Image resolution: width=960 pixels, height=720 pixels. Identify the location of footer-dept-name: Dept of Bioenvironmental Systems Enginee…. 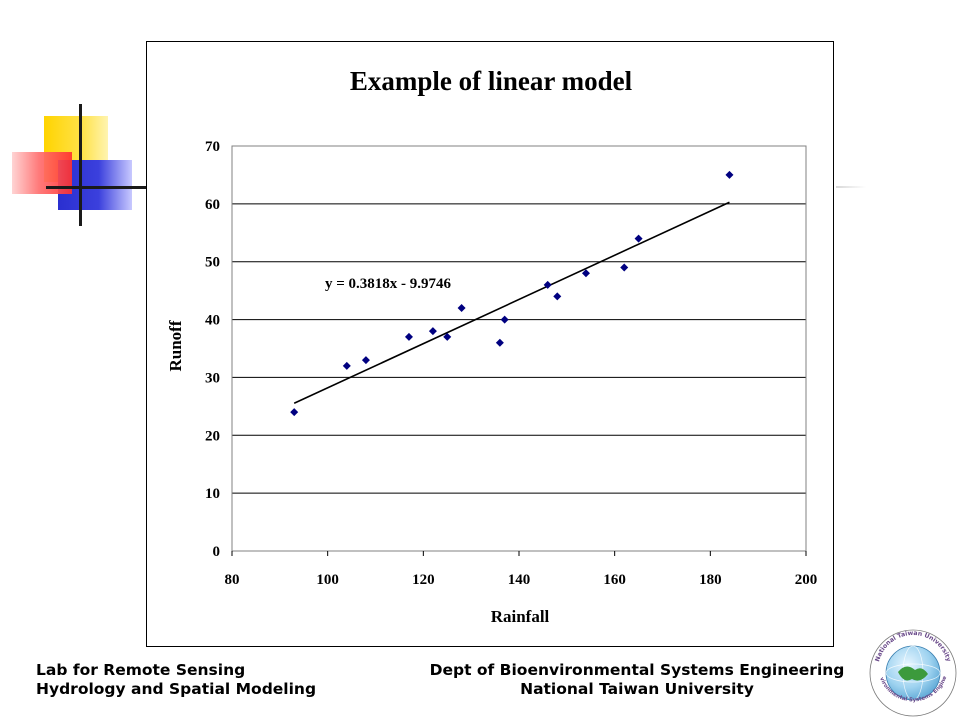
(637, 680).